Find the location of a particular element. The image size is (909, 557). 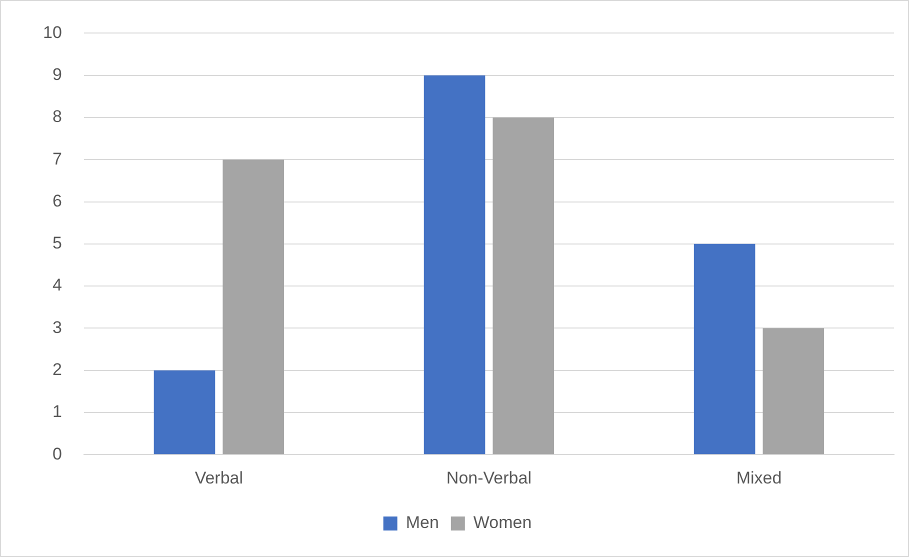

y-tick-label: 5 is located at coordinates (57, 243).